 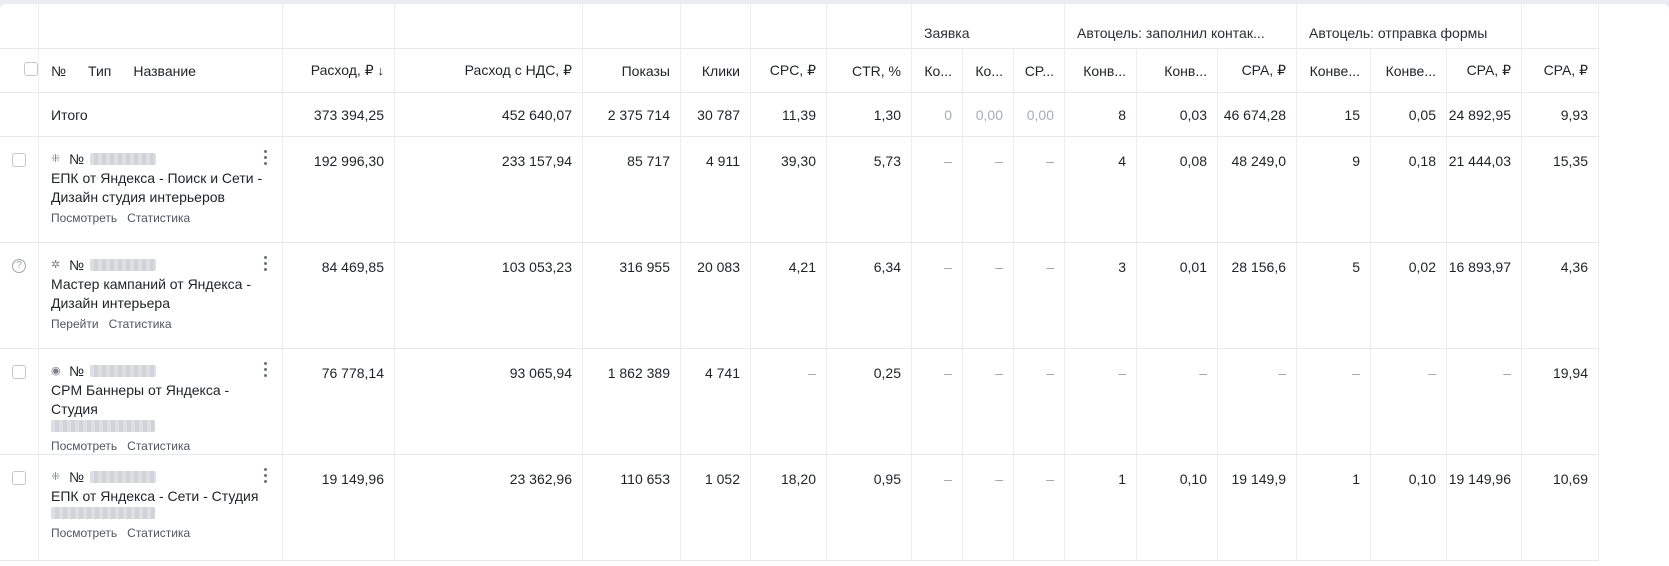 What do you see at coordinates (1333, 507) in the screenshot?
I see `row-a2-conv: 1` at bounding box center [1333, 507].